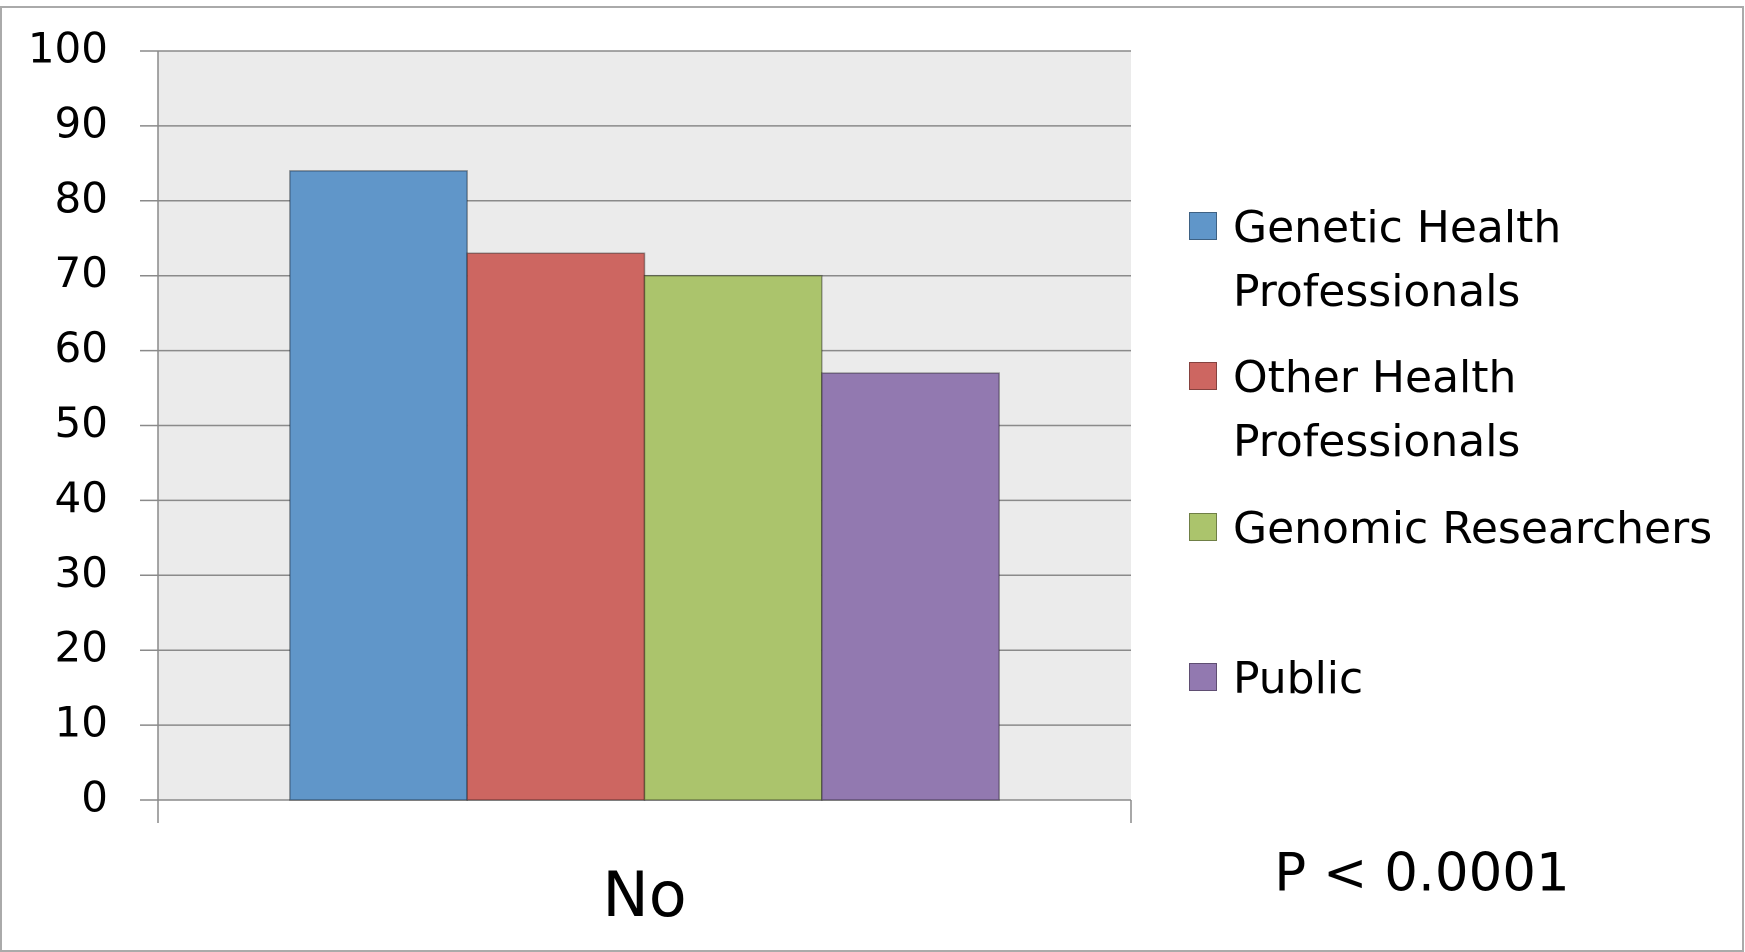 This screenshot has height=952, width=1745. What do you see at coordinates (81, 122) in the screenshot?
I see `y-tick-label: 90` at bounding box center [81, 122].